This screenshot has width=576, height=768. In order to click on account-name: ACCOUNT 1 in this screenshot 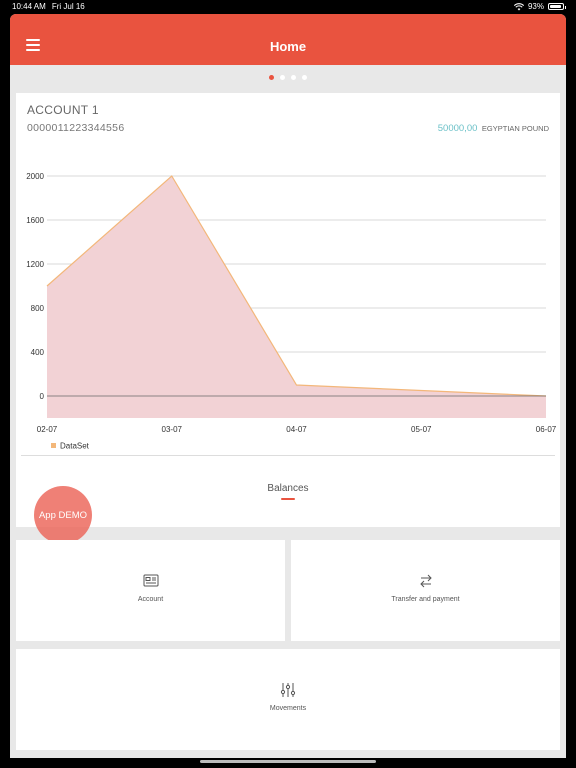, I will do `click(63, 110)`.